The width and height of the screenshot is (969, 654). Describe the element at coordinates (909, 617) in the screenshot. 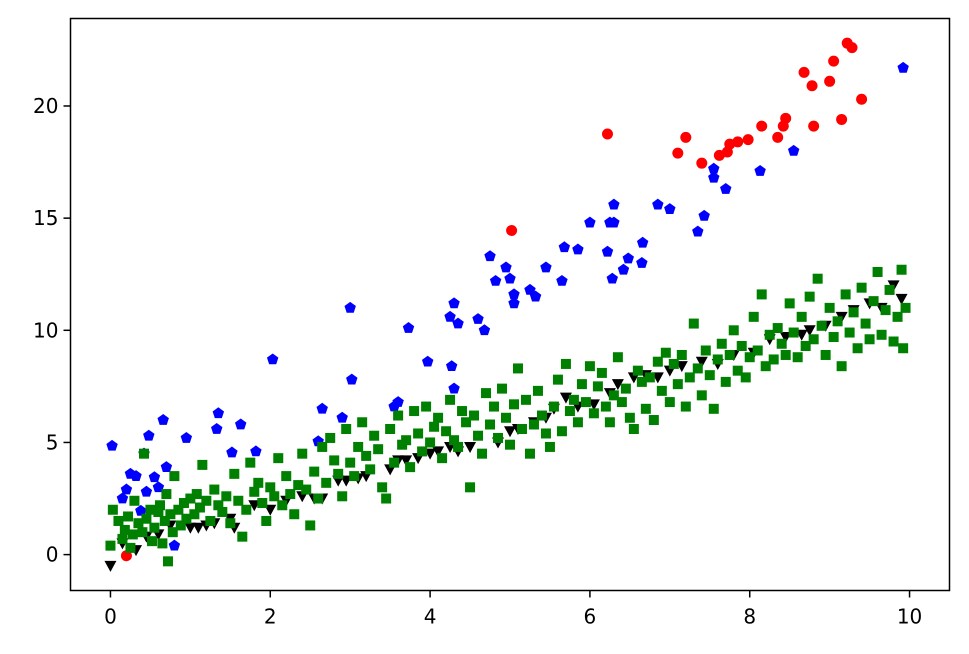

I see `x-tick-label: 10` at that location.